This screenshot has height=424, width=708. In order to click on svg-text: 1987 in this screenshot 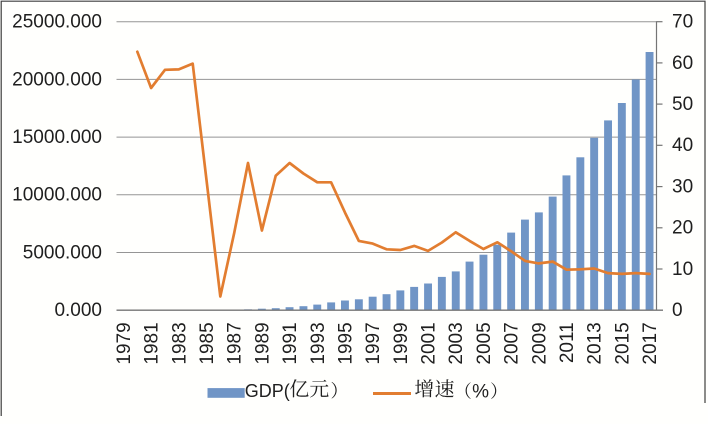, I will do `click(235, 343)`.